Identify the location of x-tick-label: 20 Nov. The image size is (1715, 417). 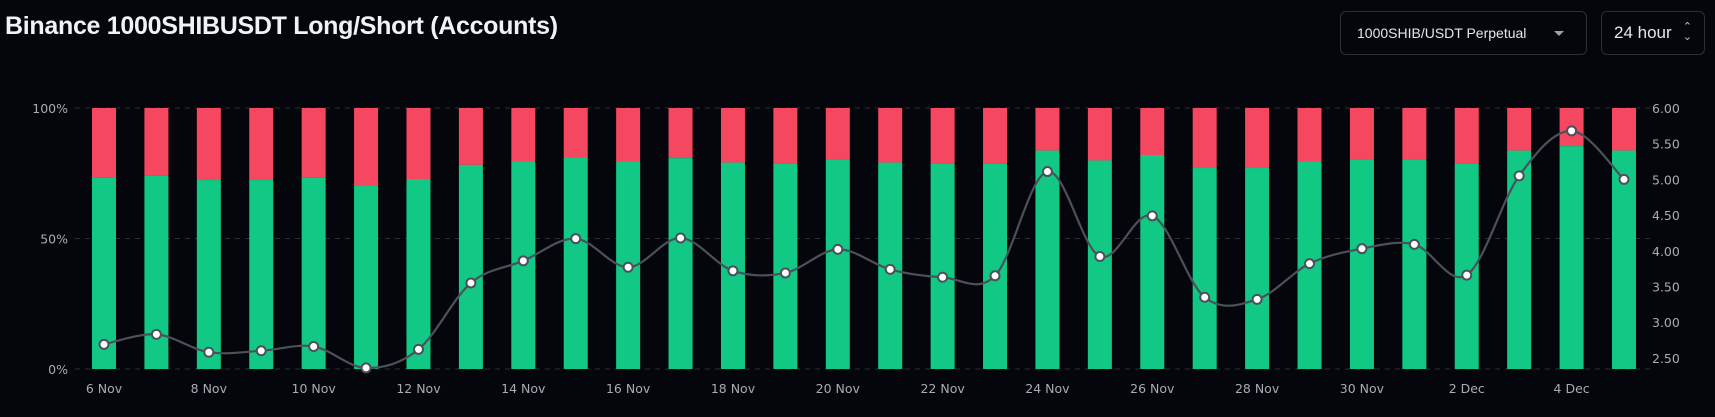
(838, 388).